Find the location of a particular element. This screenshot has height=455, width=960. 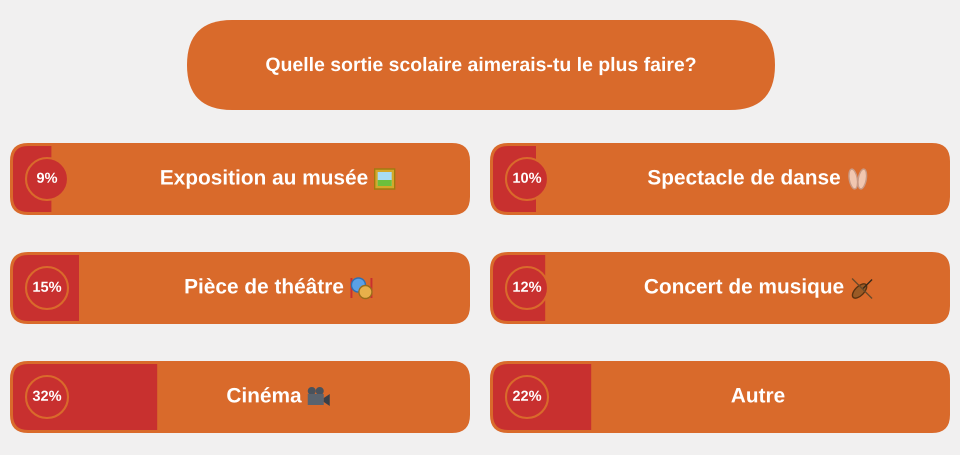

data-label: 12% is located at coordinates (527, 287).